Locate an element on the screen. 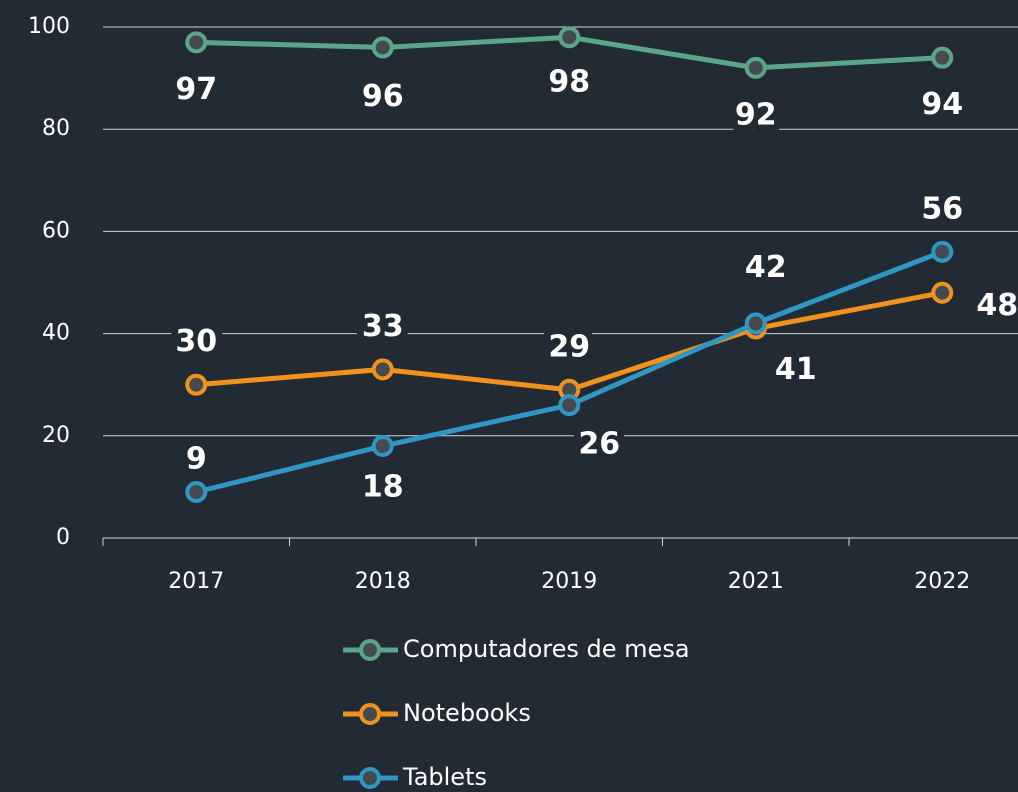  x-tick-label: 2022 is located at coordinates (942, 581).